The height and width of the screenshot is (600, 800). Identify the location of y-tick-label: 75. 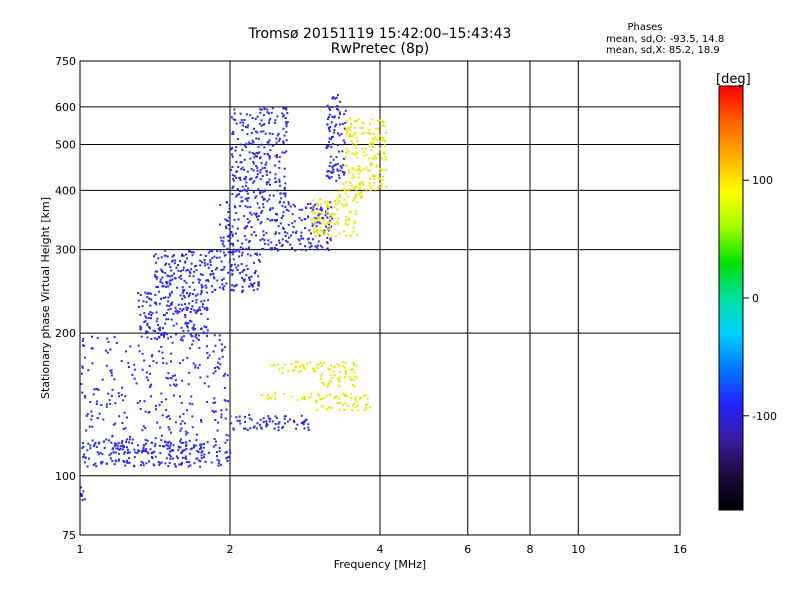
(69, 535).